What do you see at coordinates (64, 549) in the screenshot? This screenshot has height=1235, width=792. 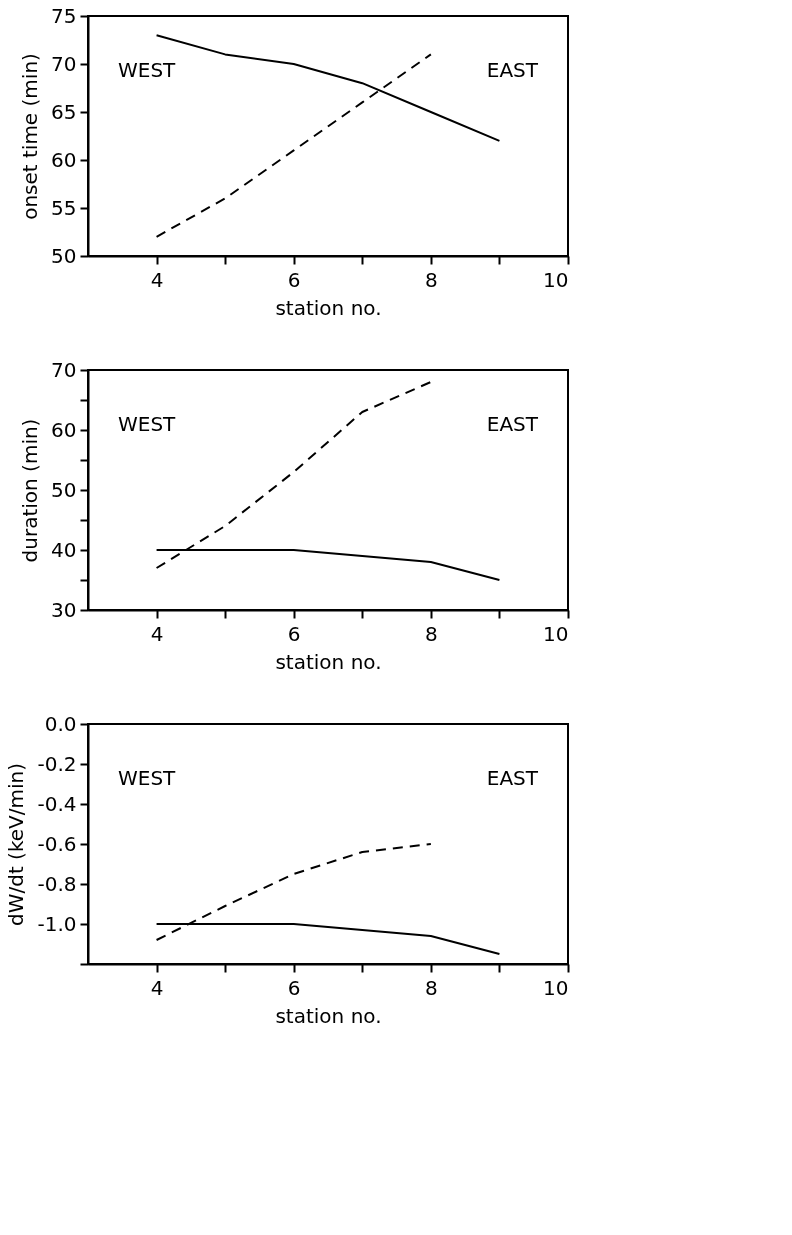 I see `y-tick-label: 40` at bounding box center [64, 549].